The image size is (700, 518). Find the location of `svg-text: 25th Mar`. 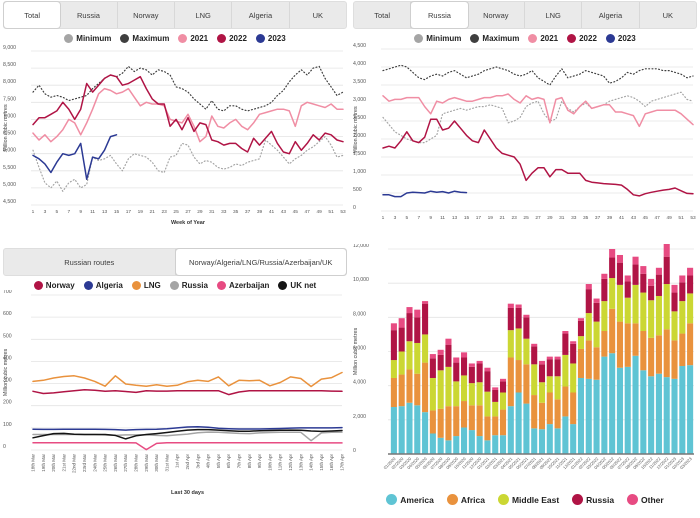

svg-text: 25th Mar is located at coordinates (105, 463).